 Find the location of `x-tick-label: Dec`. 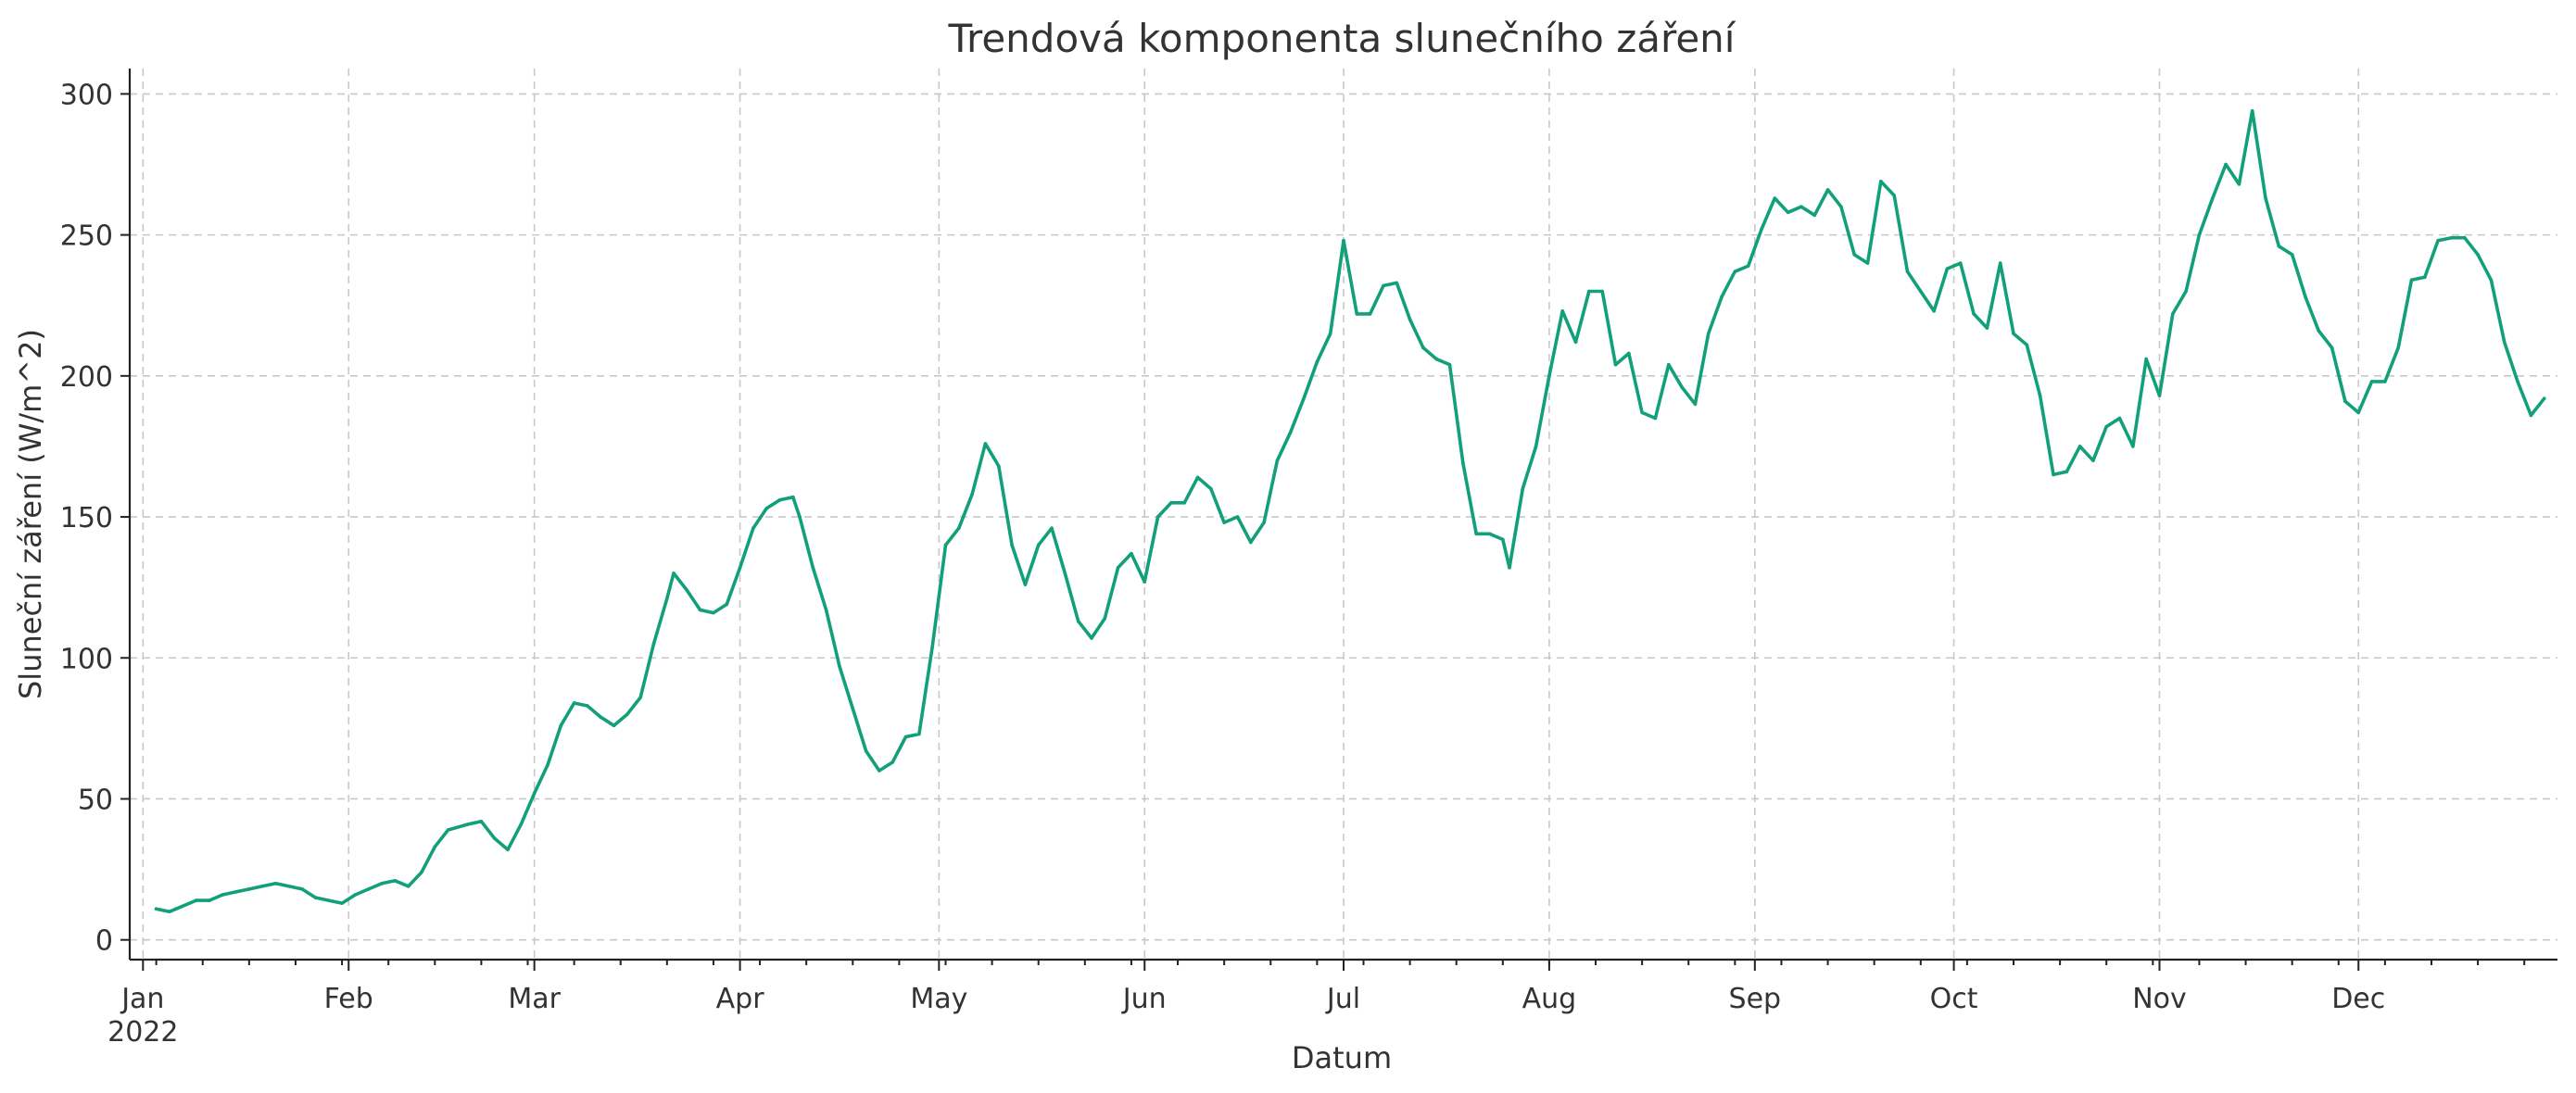

x-tick-label: Dec is located at coordinates (2358, 999).